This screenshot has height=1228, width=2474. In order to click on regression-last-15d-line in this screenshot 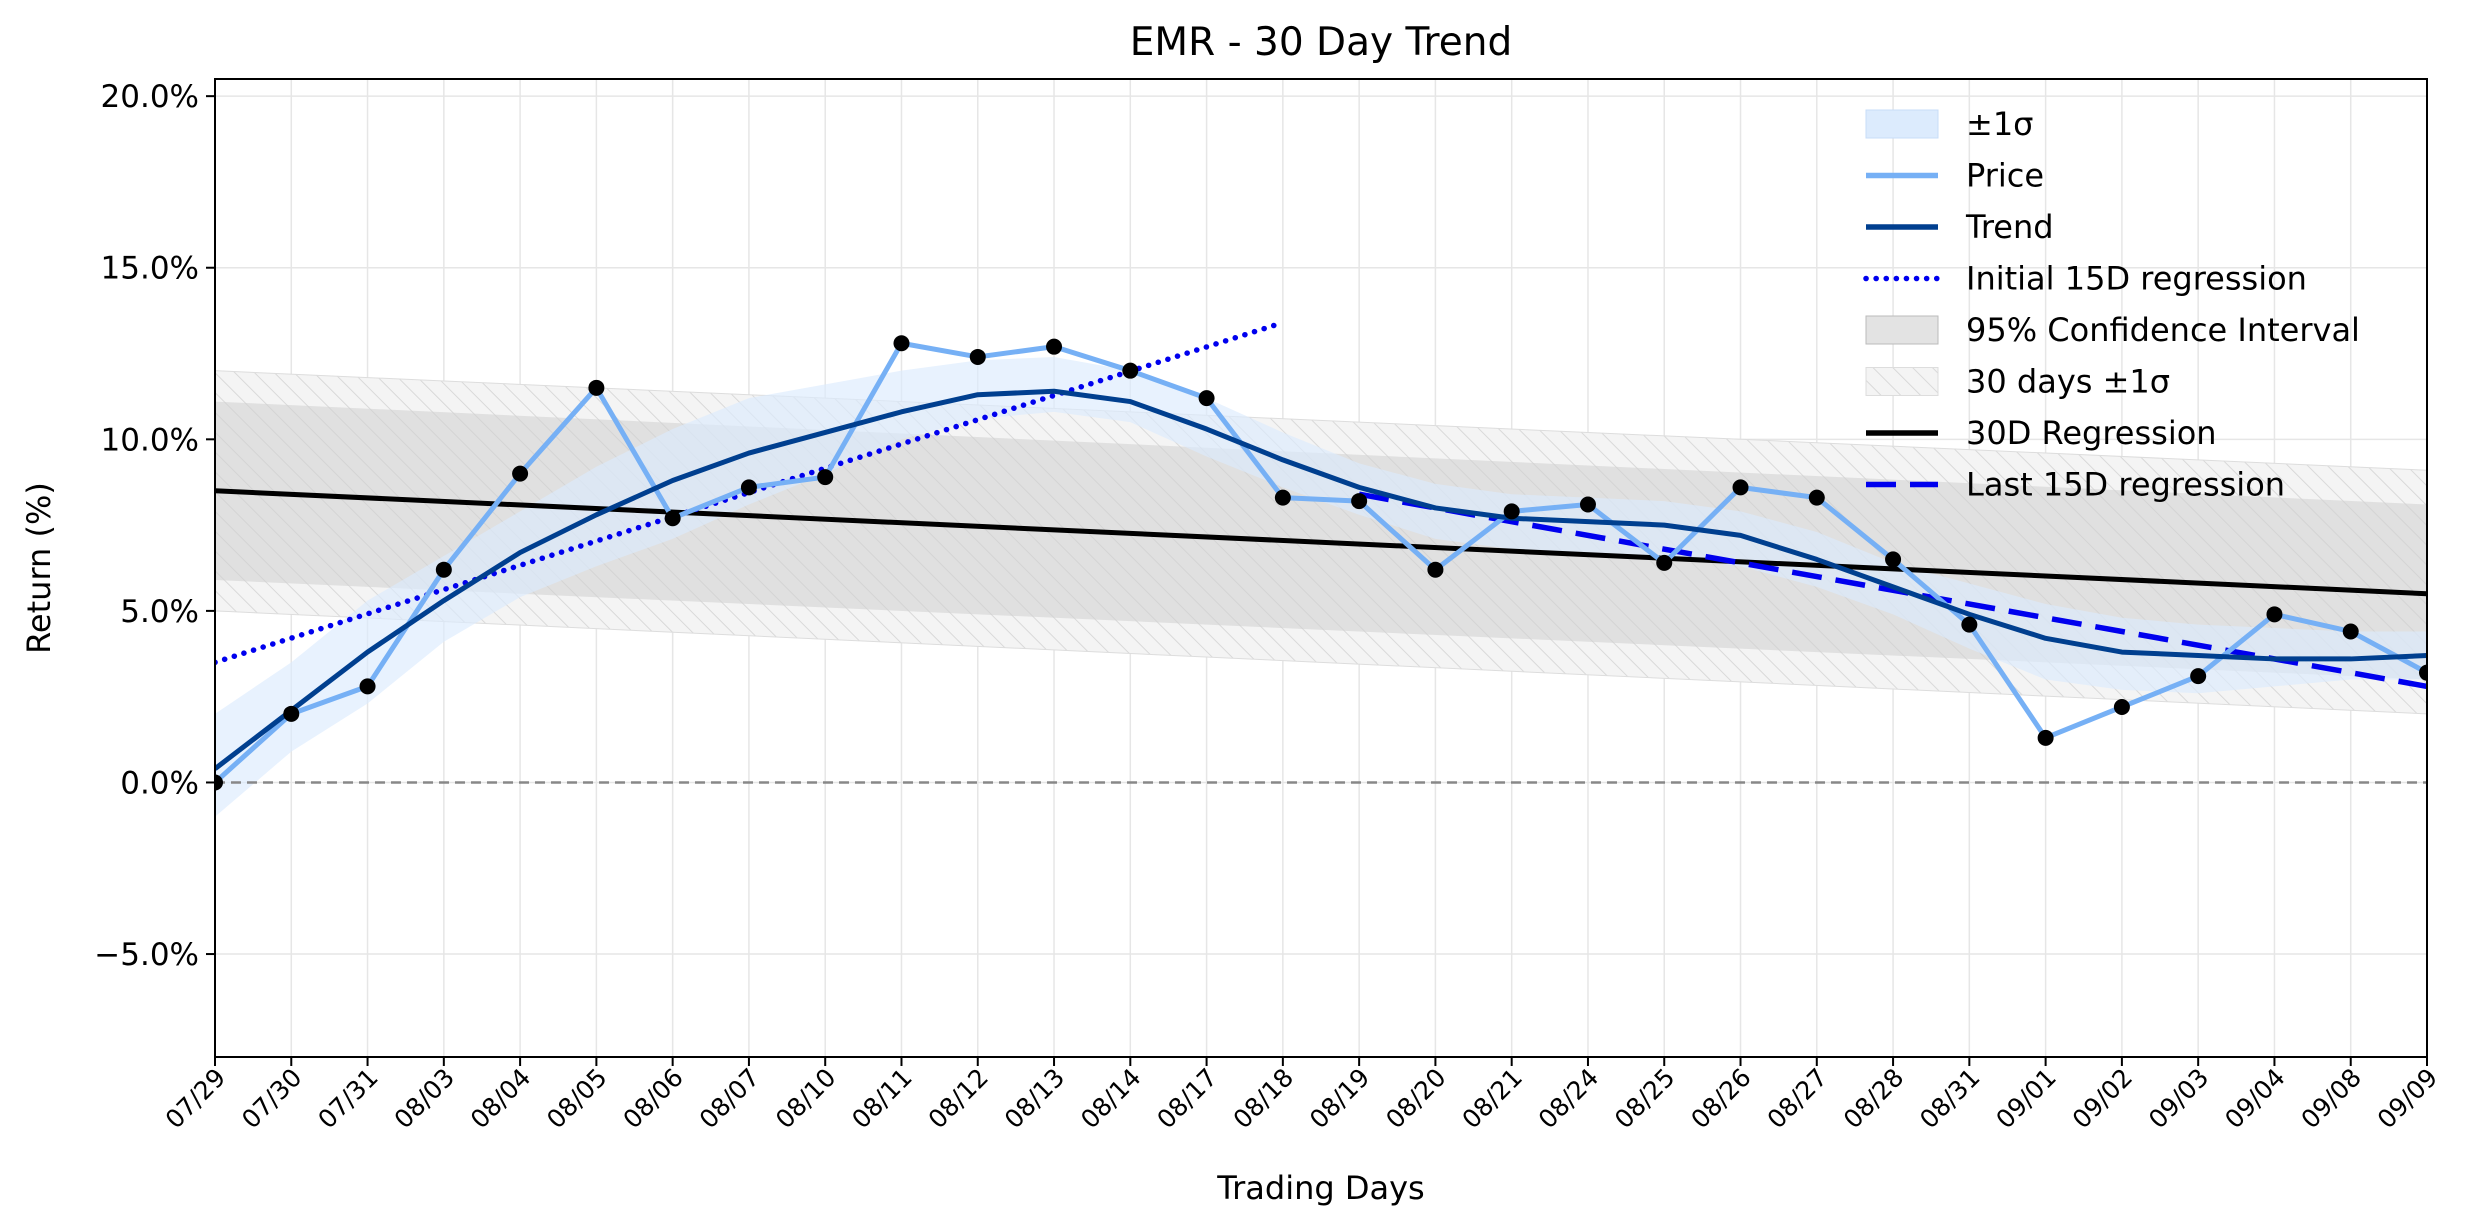, I will do `click(1892, 590)`.